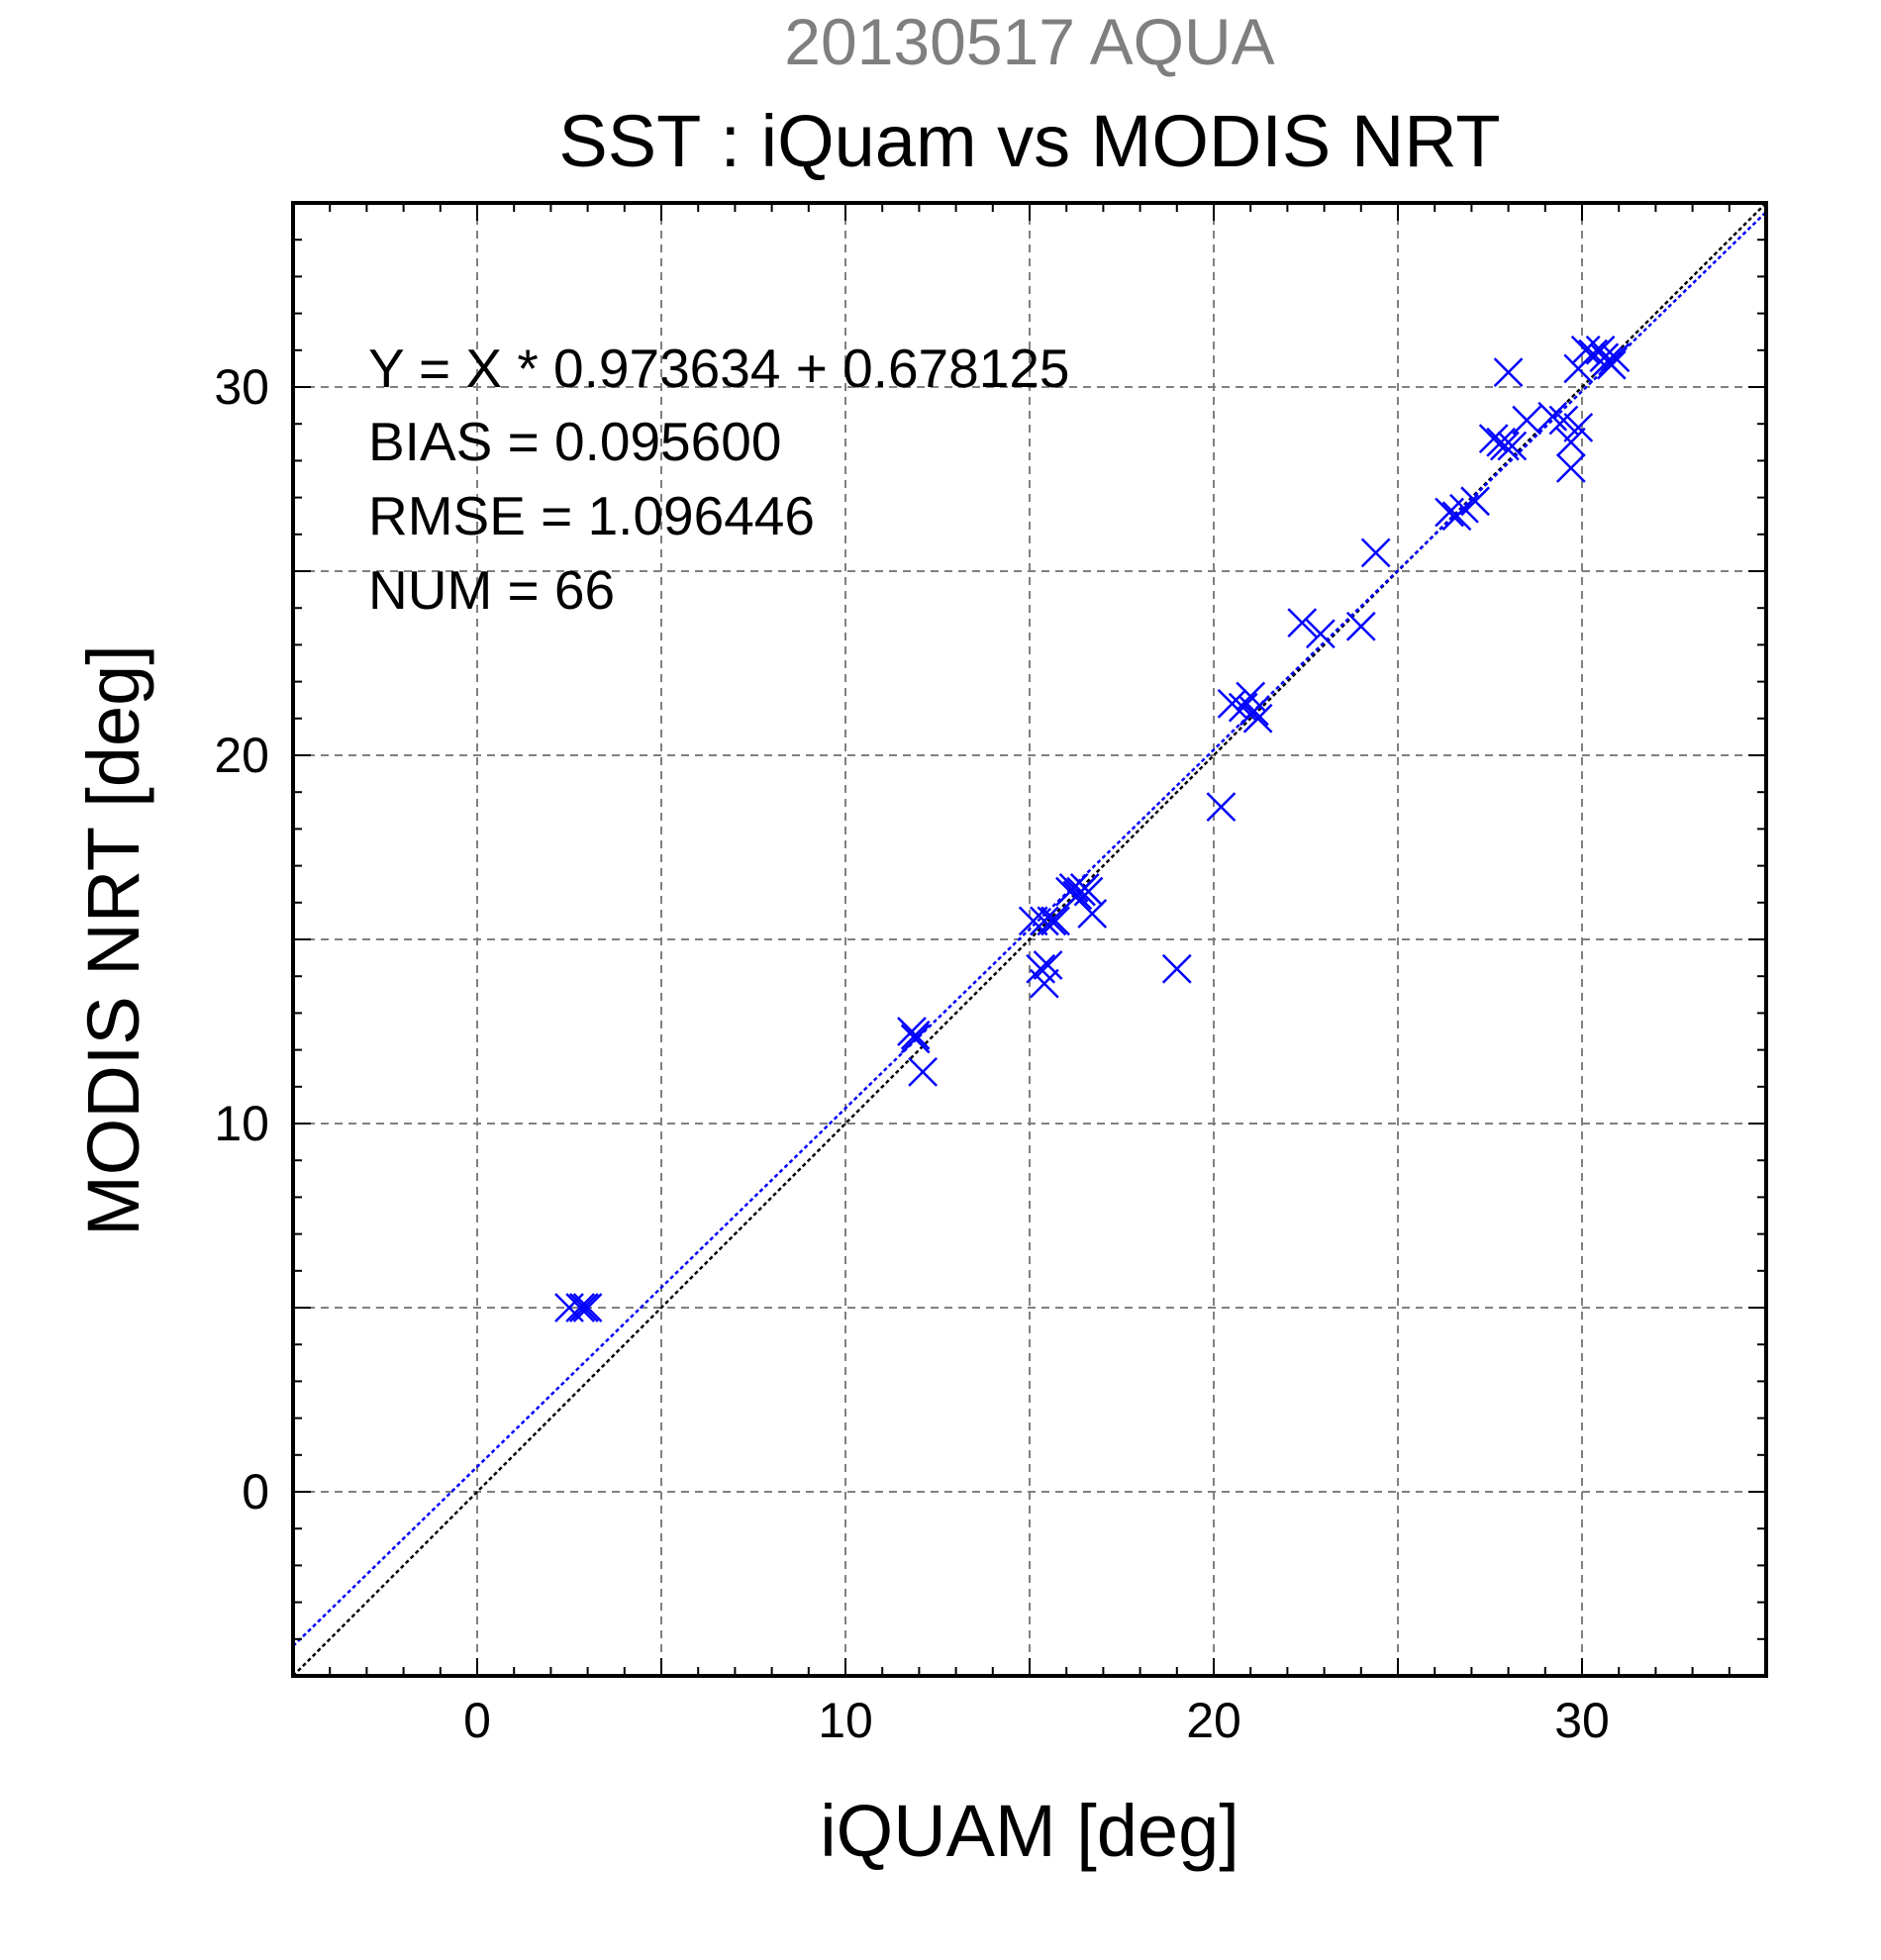  I want to click on y-tick-label: 30, so click(242, 387).